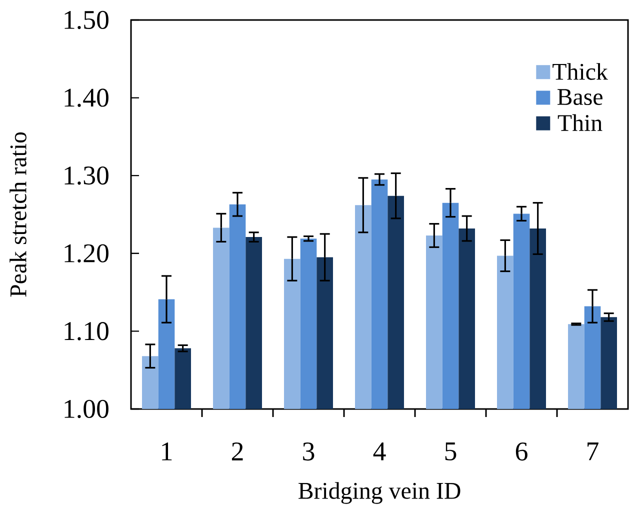 Image resolution: width=637 pixels, height=507 pixels. Describe the element at coordinates (593, 451) in the screenshot. I see `x-tick-label: 7` at that location.